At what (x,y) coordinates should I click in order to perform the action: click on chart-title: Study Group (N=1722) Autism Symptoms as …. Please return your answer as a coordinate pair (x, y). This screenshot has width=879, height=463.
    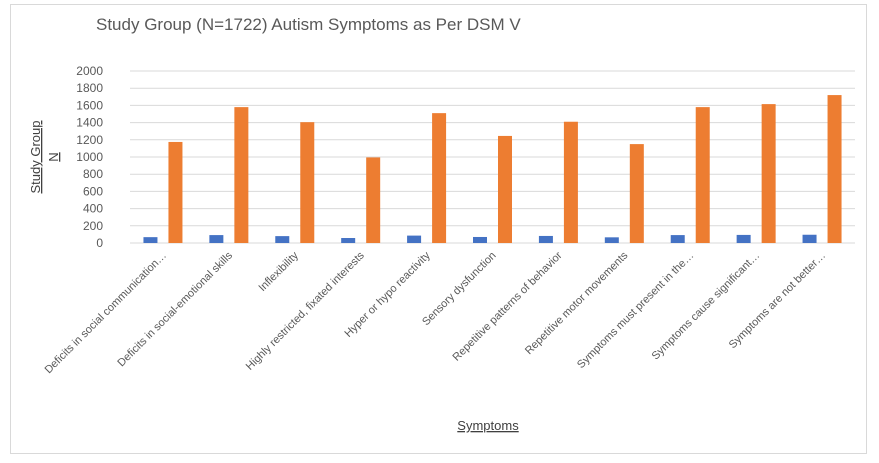
    Looking at the image, I should click on (308, 24).